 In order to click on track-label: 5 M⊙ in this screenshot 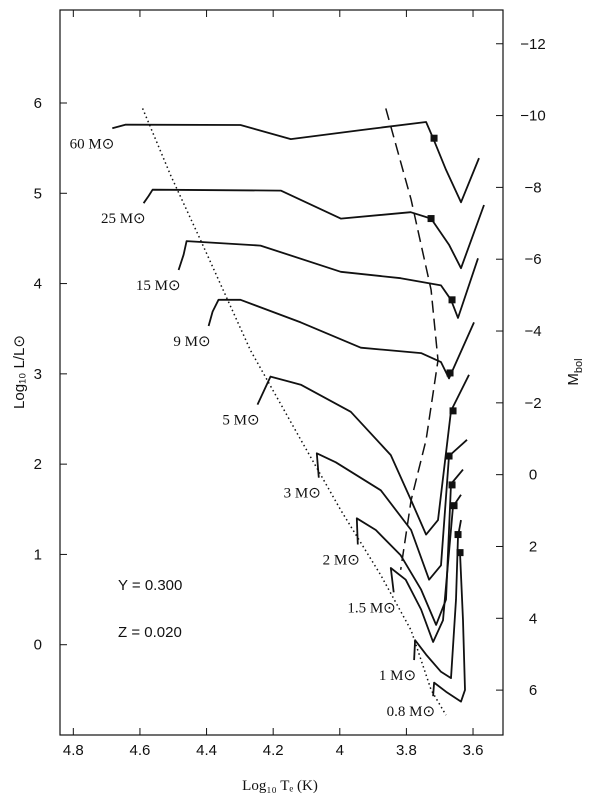, I will do `click(240, 421)`.